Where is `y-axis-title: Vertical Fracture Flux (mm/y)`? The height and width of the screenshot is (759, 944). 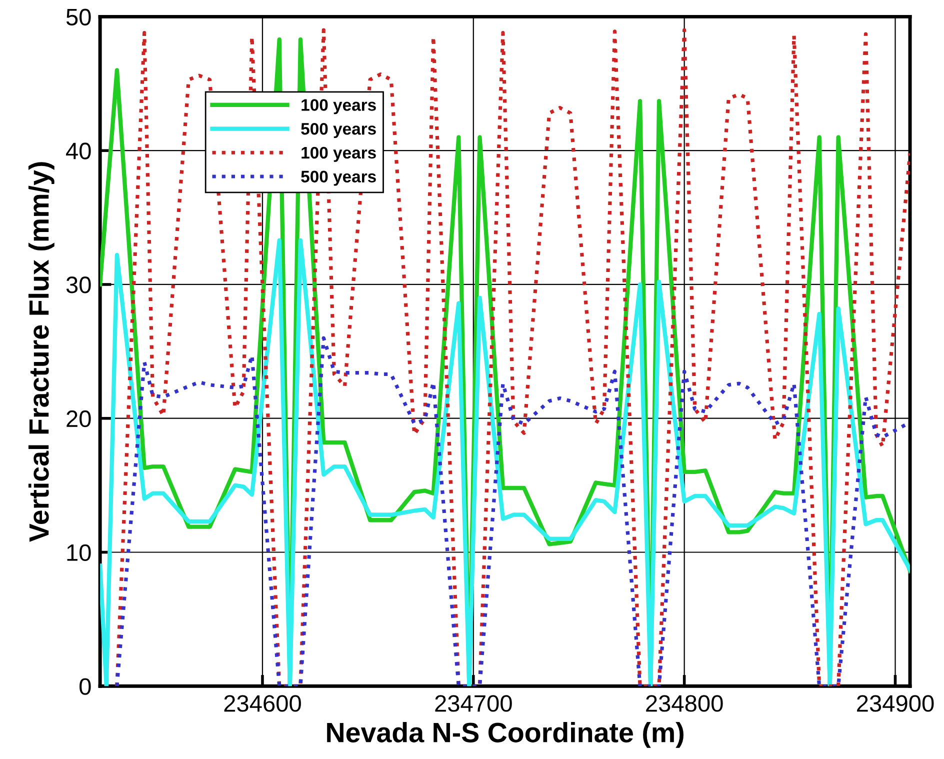 y-axis-title: Vertical Fracture Flux (mm/y) is located at coordinates (41, 352).